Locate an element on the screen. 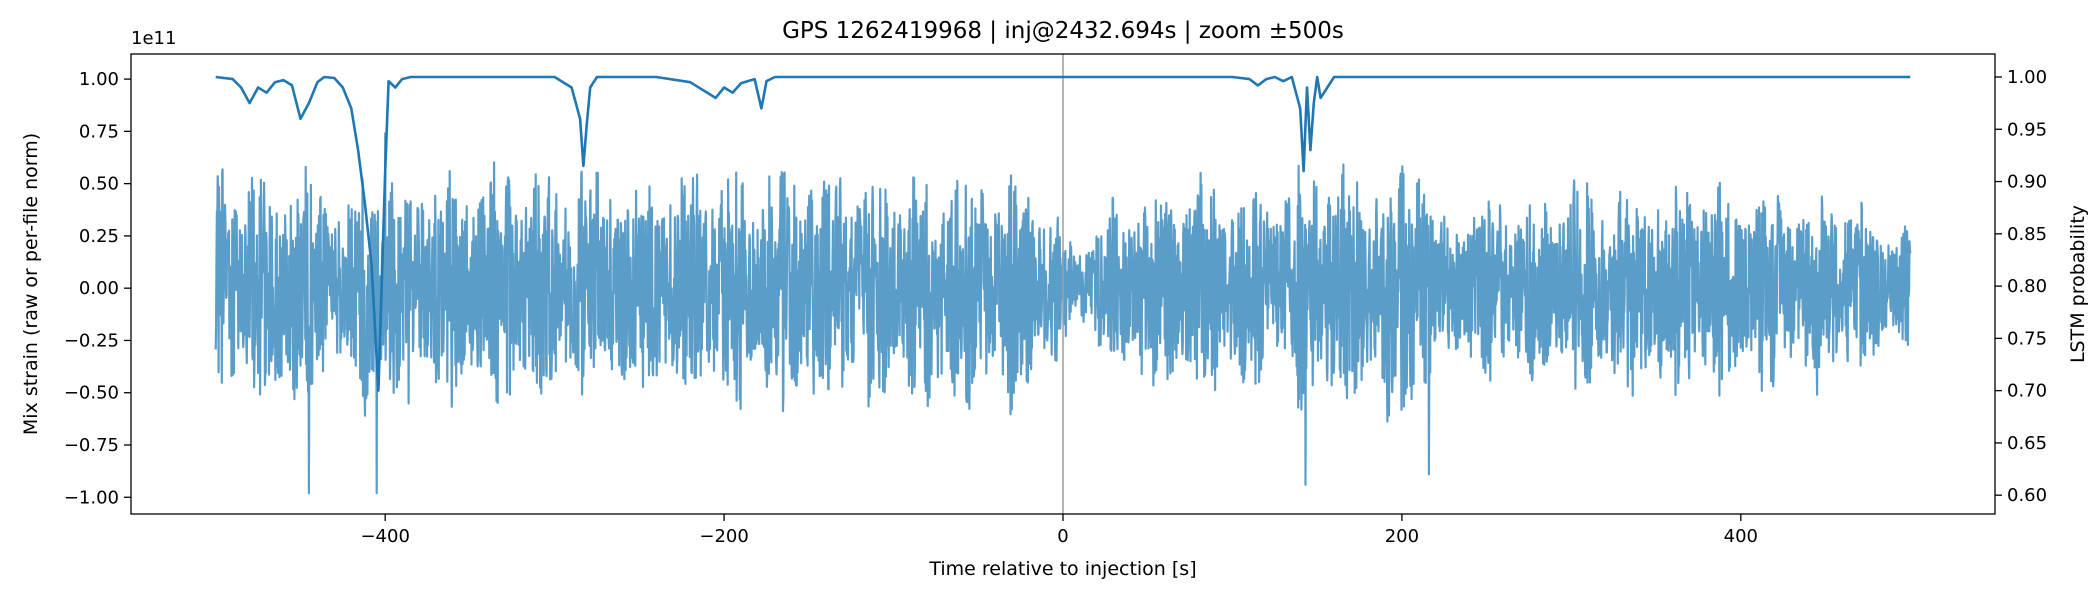 Image resolution: width=2100 pixels, height=600 pixels. y-left-tick-label: 0.75 is located at coordinates (99, 131).